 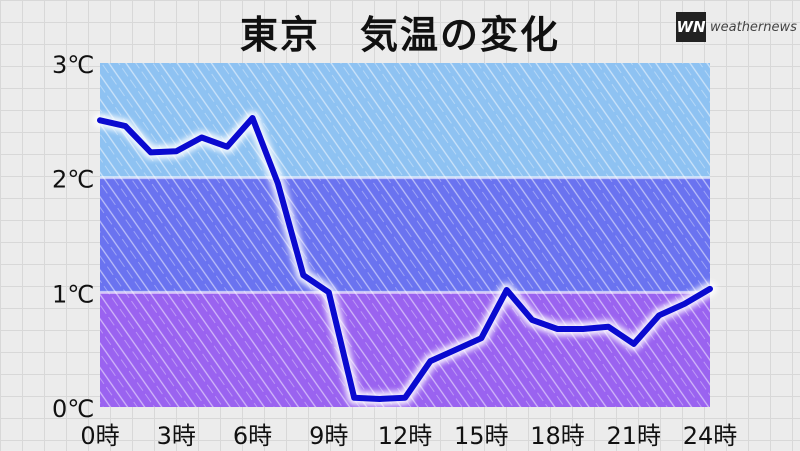 I want to click on x-tick-label-5: 15時, so click(x=481, y=436).